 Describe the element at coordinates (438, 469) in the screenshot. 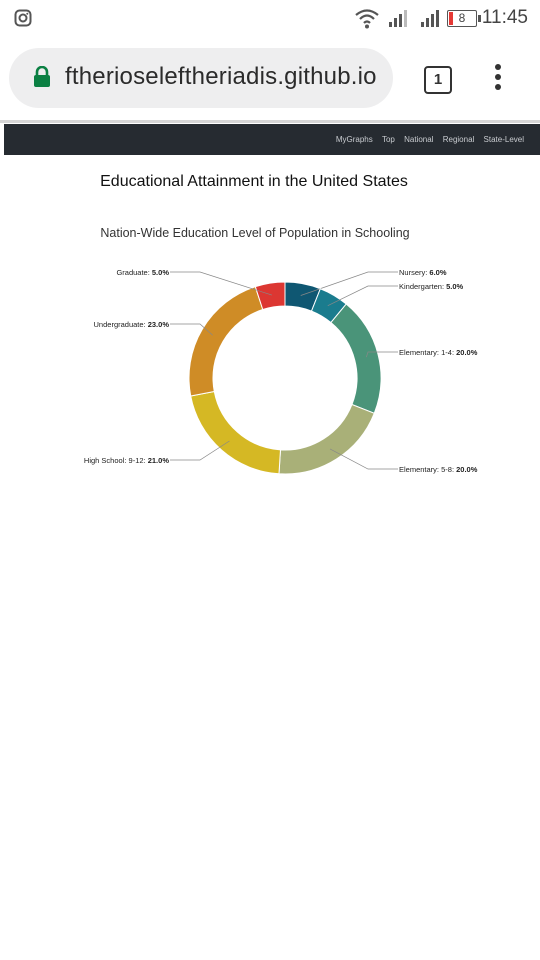

I see `slice-label: Elementary: 5-8: 20.0%` at that location.